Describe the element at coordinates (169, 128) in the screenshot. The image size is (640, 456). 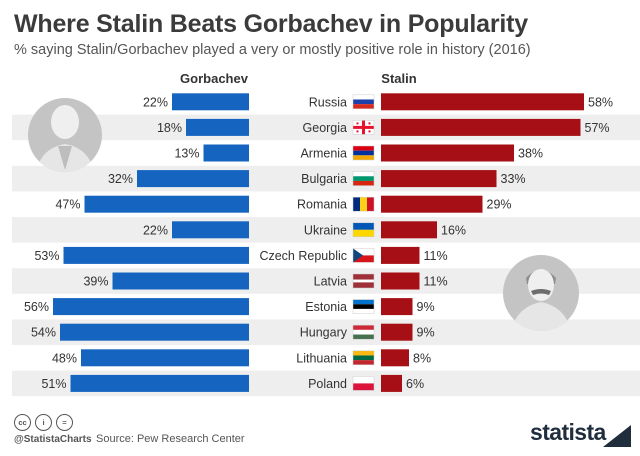
I see `data-label-gorbachev: 18%` at that location.